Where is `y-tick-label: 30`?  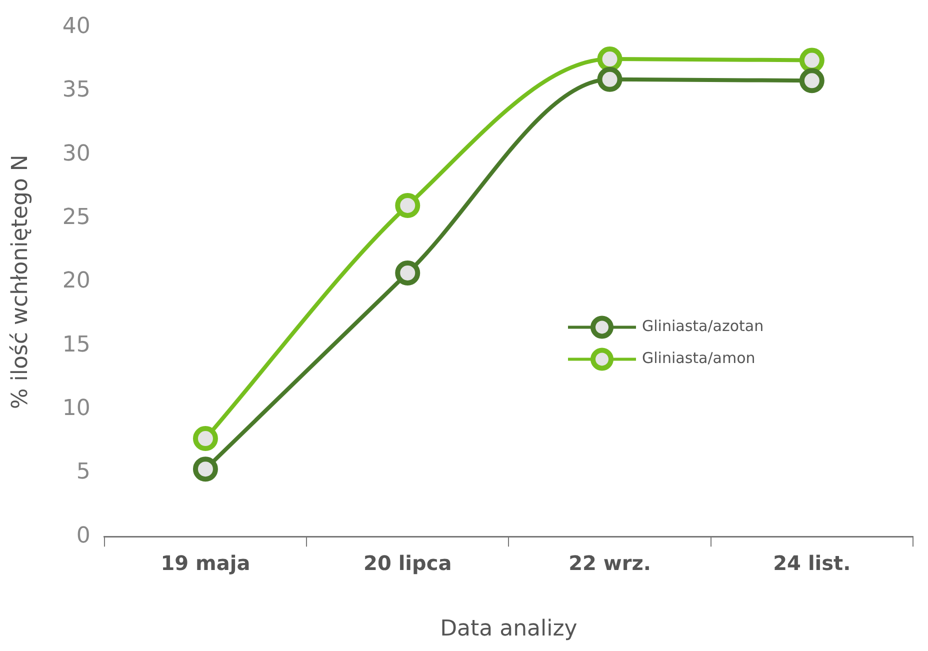 y-tick-label: 30 is located at coordinates (76, 153).